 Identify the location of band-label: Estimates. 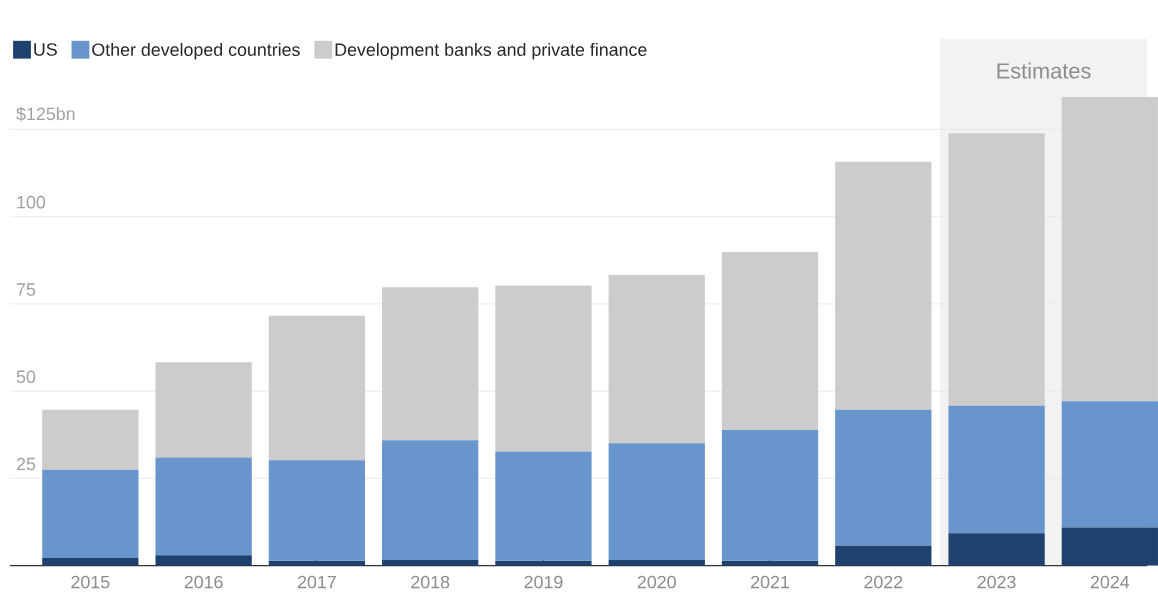
(1044, 70).